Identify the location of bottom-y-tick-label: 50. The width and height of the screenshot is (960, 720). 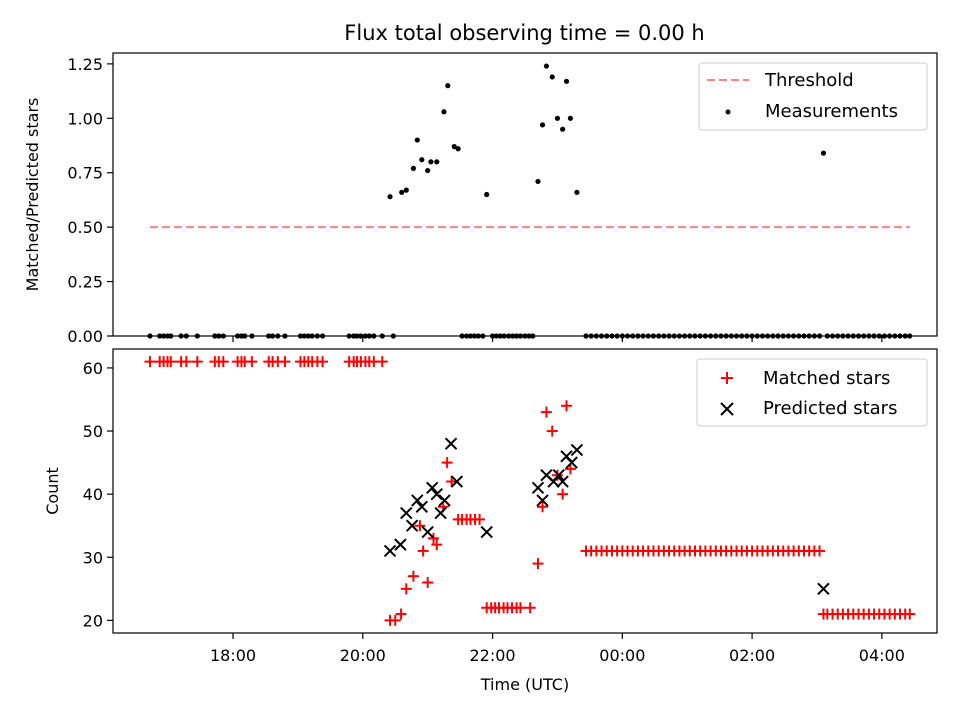
(93, 431).